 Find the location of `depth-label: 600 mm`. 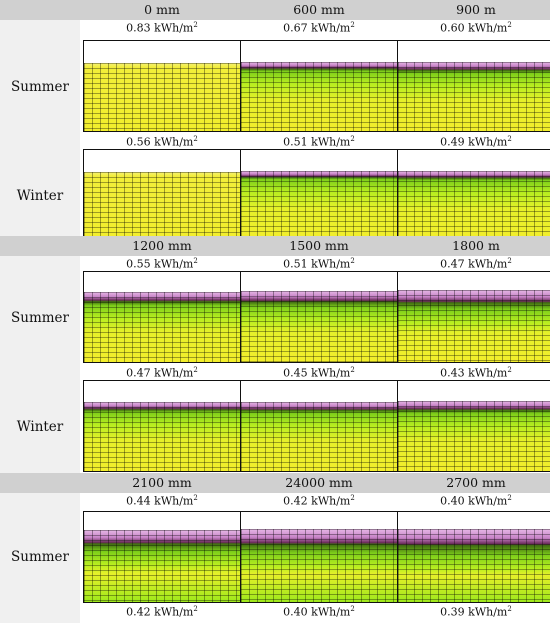

depth-label: 600 mm is located at coordinates (319, 9).